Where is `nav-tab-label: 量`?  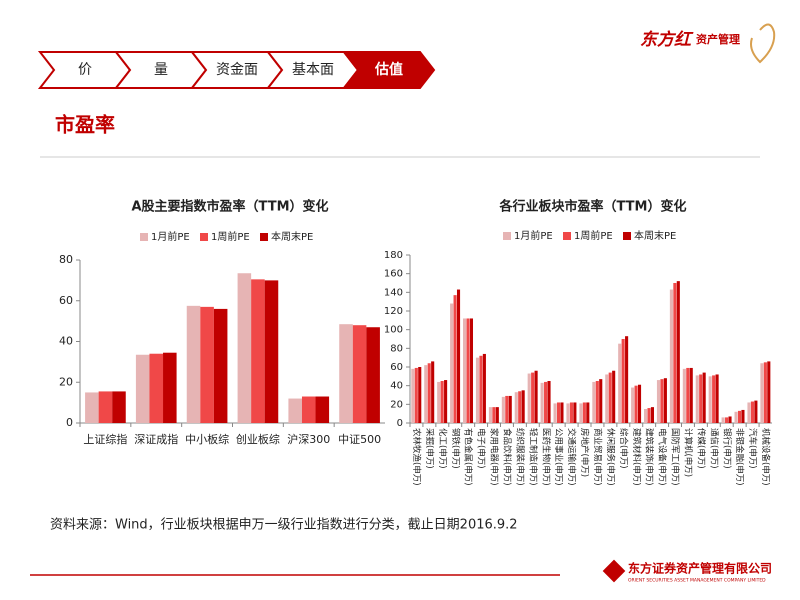
nav-tab-label: 量 is located at coordinates (161, 70).